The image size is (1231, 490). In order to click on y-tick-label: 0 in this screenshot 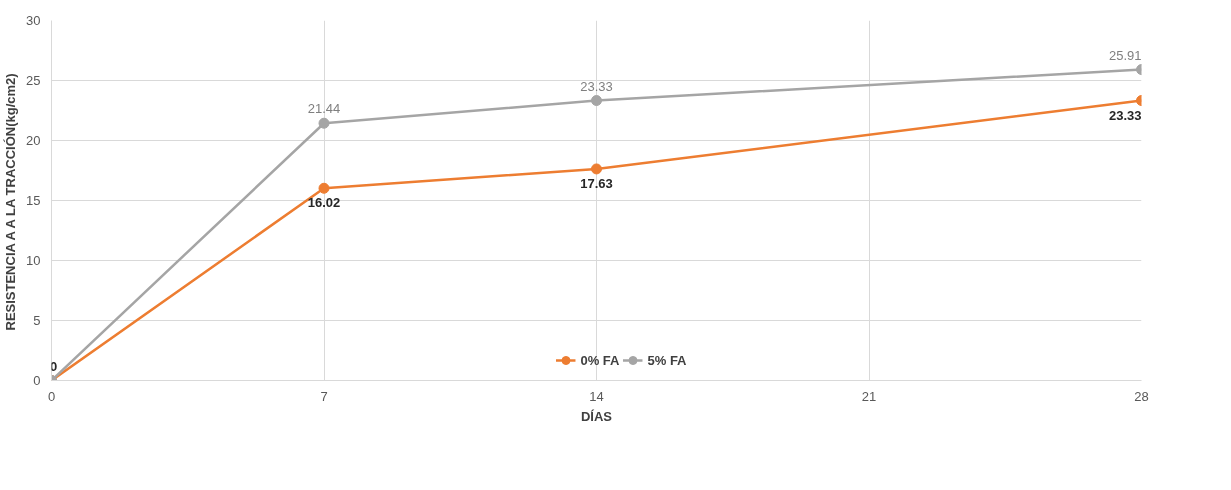, I will do `click(37, 380)`.